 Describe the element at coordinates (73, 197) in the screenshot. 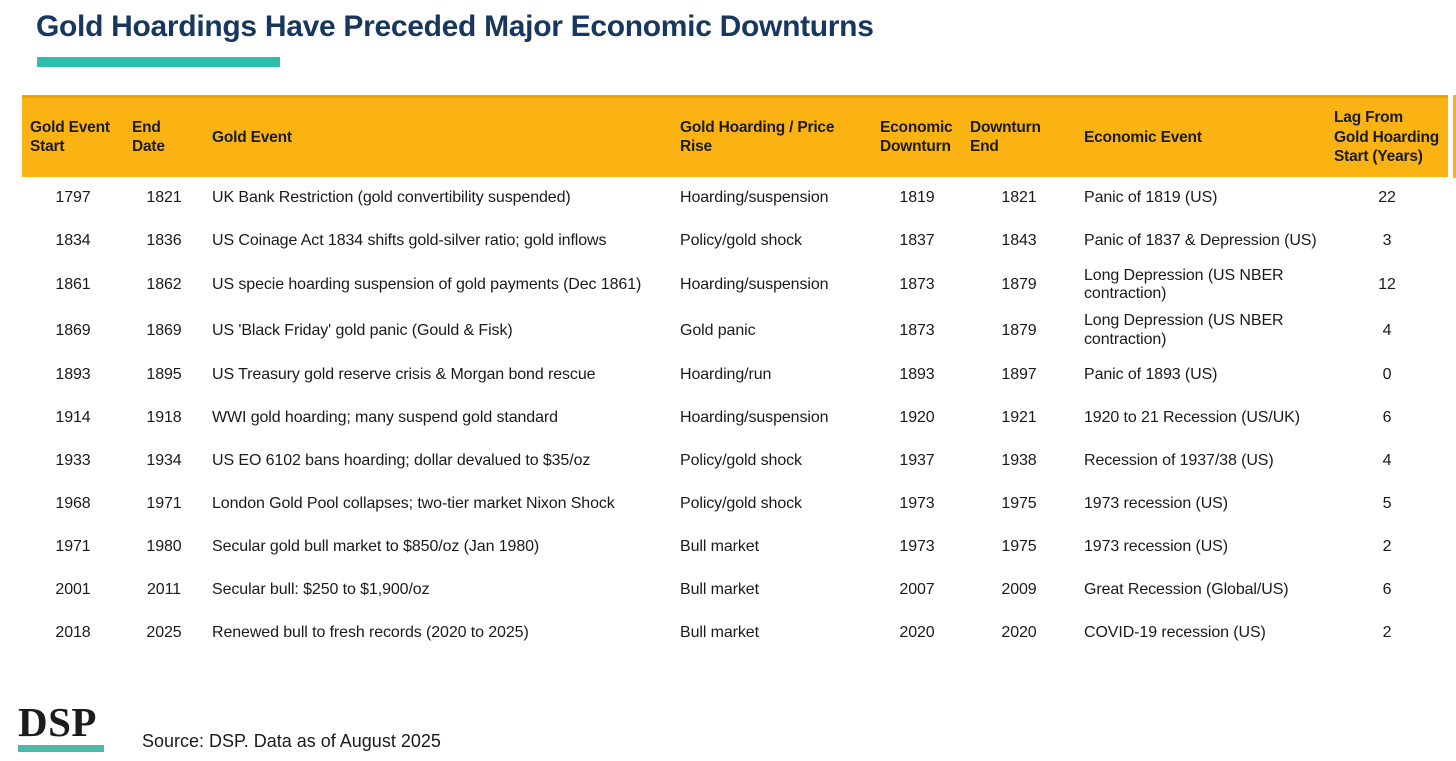

I see `cell-gold-event-start: 1797` at that location.